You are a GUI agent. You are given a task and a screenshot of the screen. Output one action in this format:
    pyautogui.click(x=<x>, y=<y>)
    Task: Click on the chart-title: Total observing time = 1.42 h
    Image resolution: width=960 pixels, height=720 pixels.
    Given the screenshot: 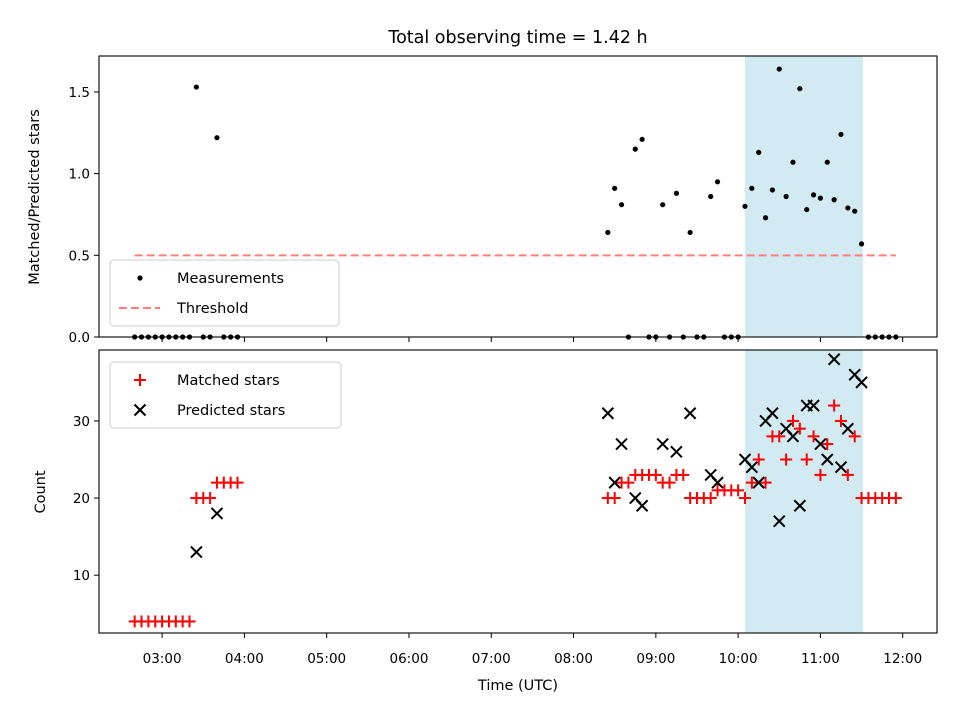 What is the action you would take?
    pyautogui.click(x=517, y=38)
    